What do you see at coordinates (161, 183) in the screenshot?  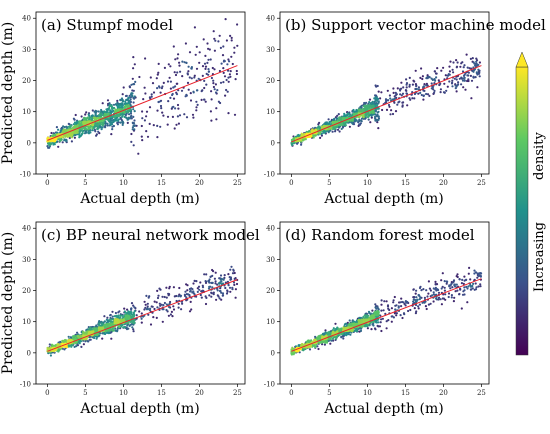 I see `x-tick-label: 15` at bounding box center [161, 183].